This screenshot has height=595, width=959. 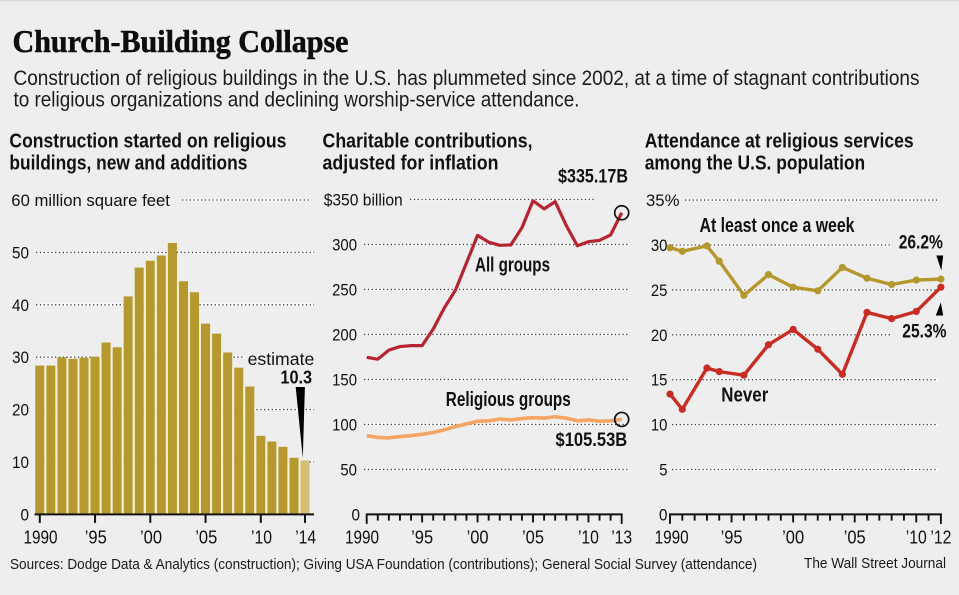 What do you see at coordinates (512, 265) in the screenshot?
I see `svg-text: All groups` at bounding box center [512, 265].